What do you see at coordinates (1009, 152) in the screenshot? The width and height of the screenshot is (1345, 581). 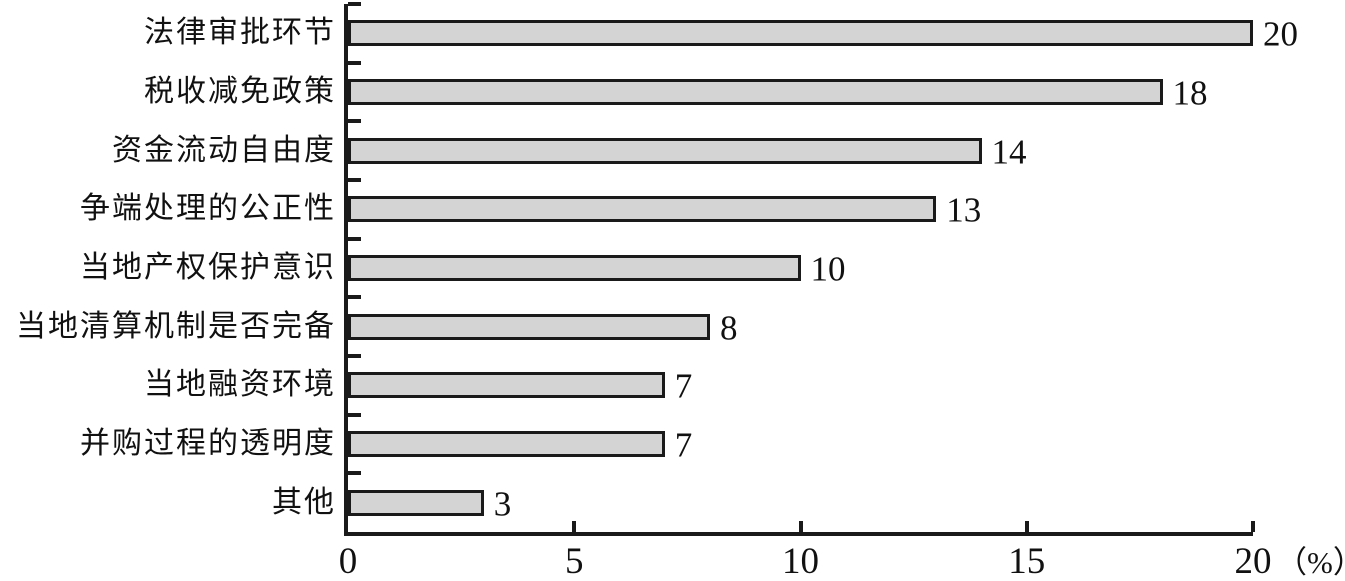 I see `value-label: 14` at bounding box center [1009, 152].